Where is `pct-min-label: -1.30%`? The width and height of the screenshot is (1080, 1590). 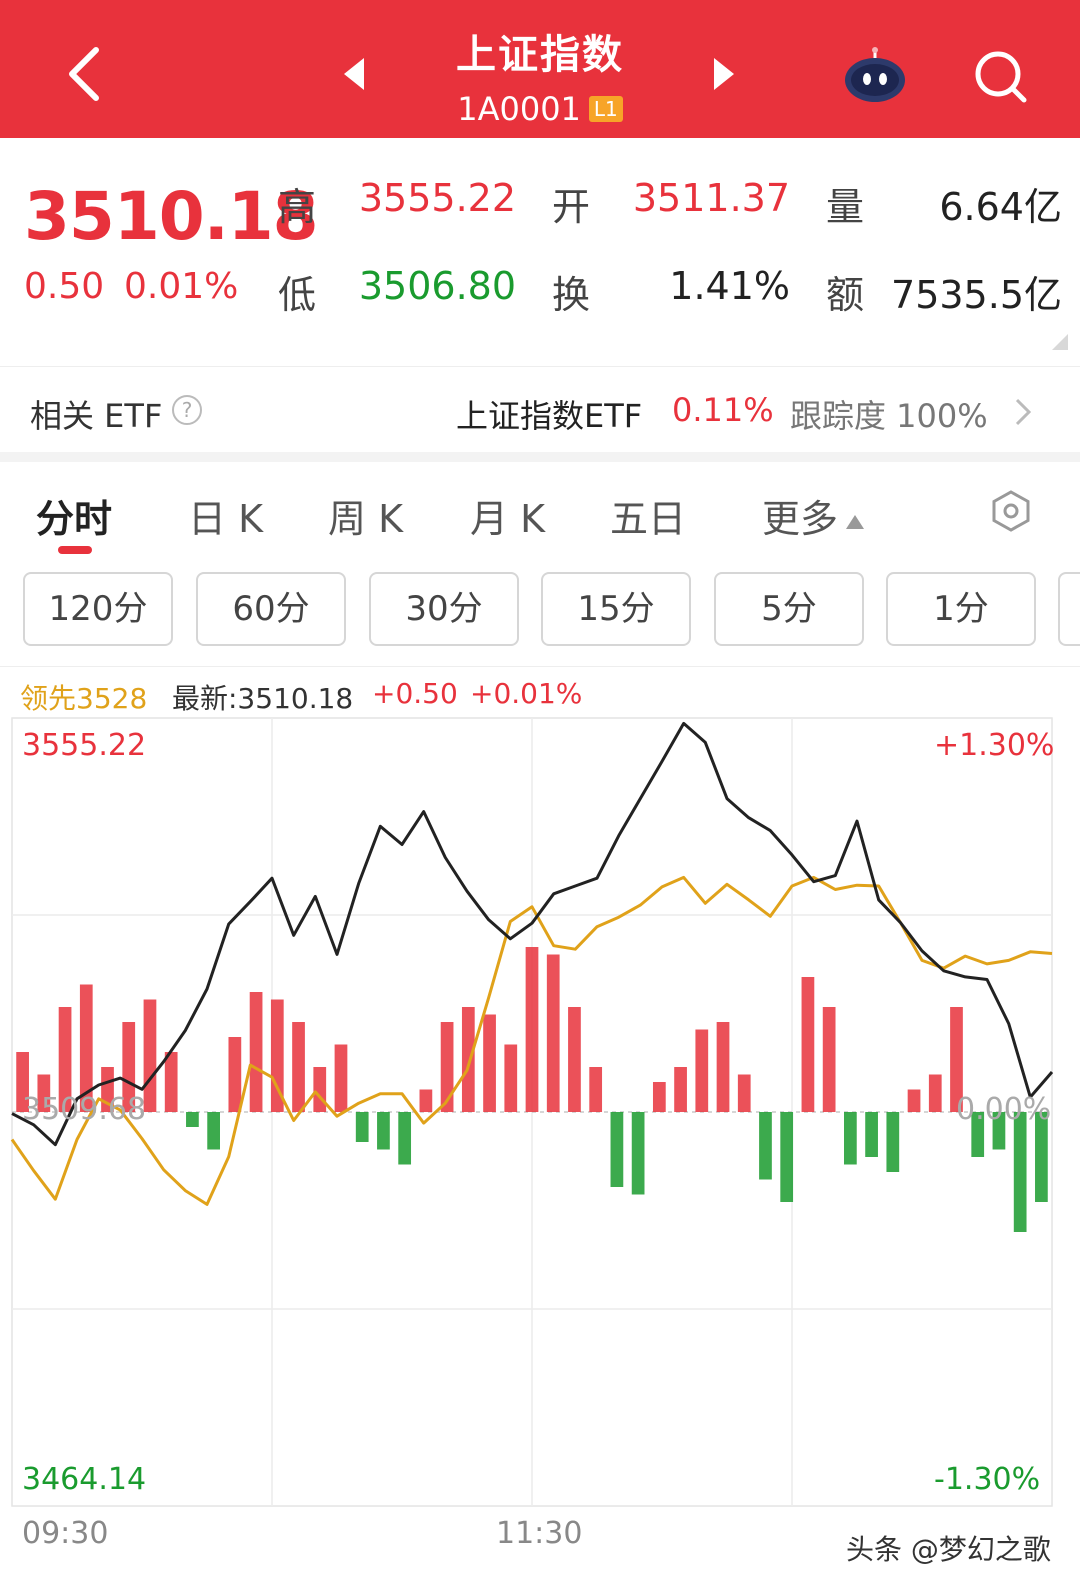 pct-min-label: -1.30% is located at coordinates (987, 1479).